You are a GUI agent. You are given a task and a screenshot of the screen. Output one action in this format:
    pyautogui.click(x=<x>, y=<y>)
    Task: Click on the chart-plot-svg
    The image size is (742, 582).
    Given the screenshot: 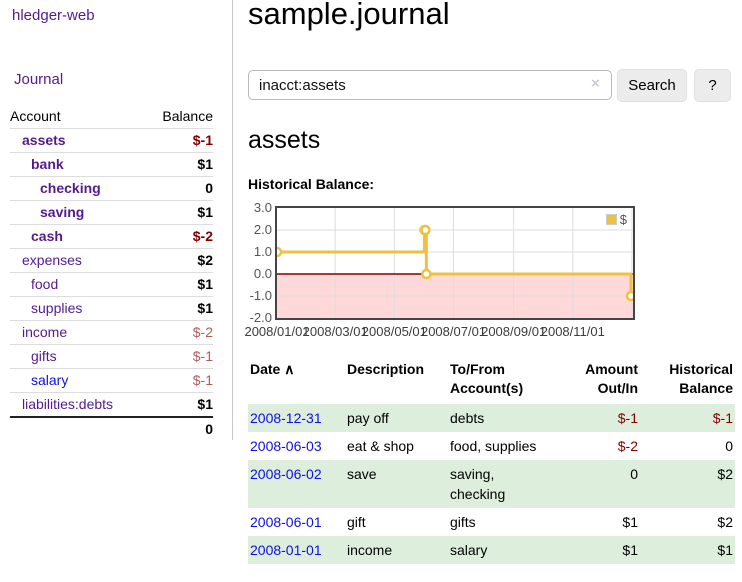 What is the action you would take?
    pyautogui.click(x=455, y=263)
    